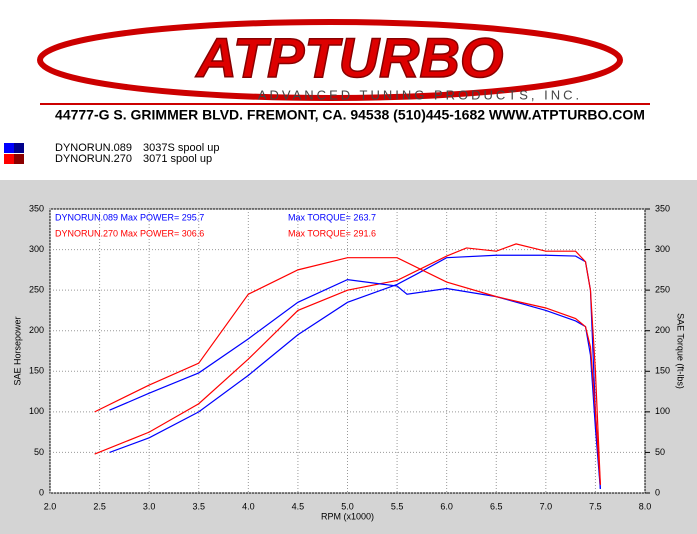 The width and height of the screenshot is (697, 534). What do you see at coordinates (50, 506) in the screenshot?
I see `x-tick-label: 2.0` at bounding box center [50, 506].